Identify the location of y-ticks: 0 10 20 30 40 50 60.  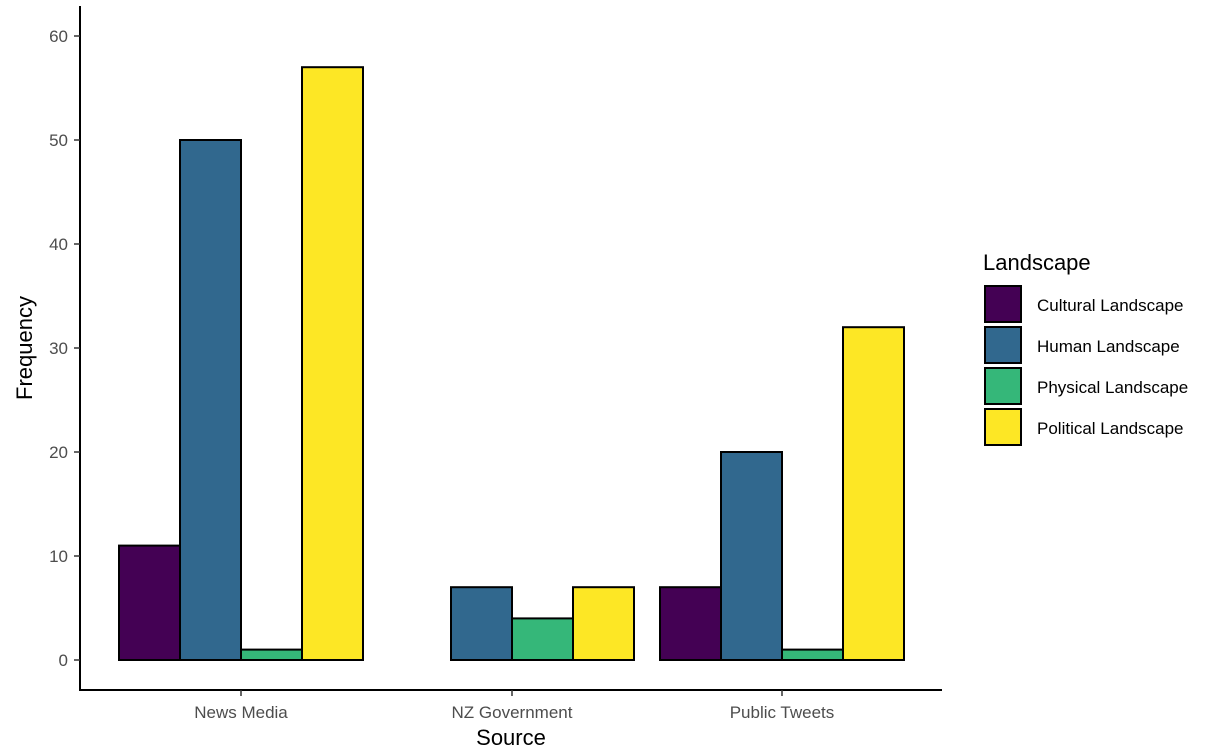
(64, 348).